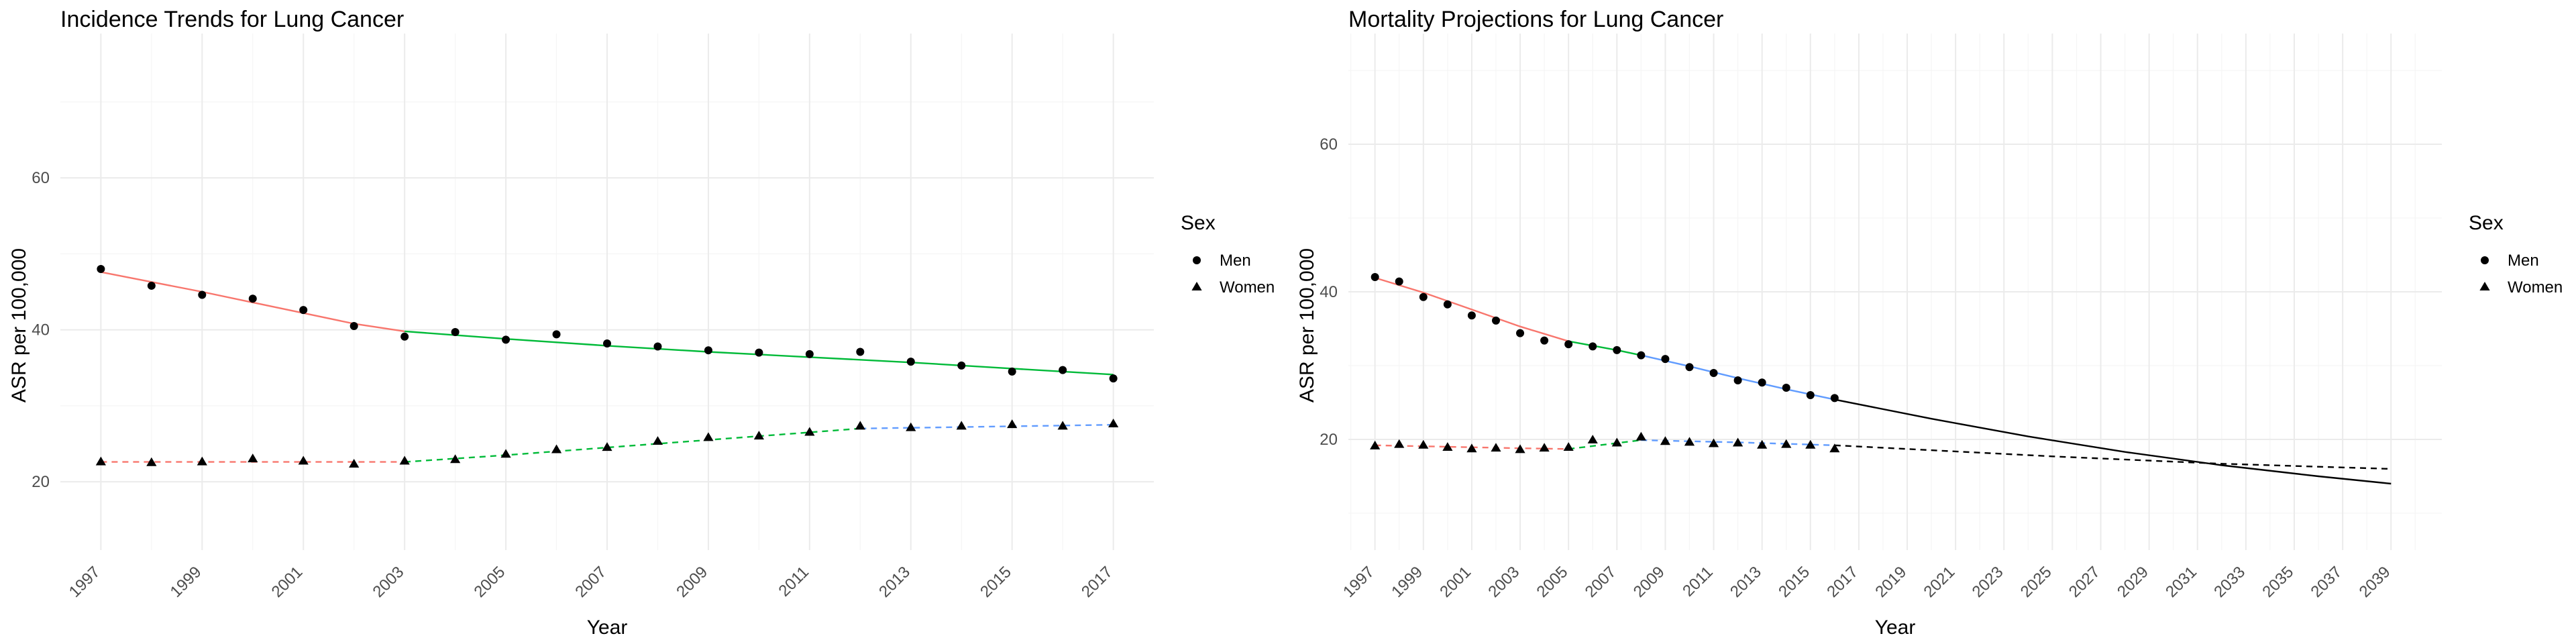  What do you see at coordinates (1198, 223) in the screenshot?
I see `legend-title: Sex` at bounding box center [1198, 223].